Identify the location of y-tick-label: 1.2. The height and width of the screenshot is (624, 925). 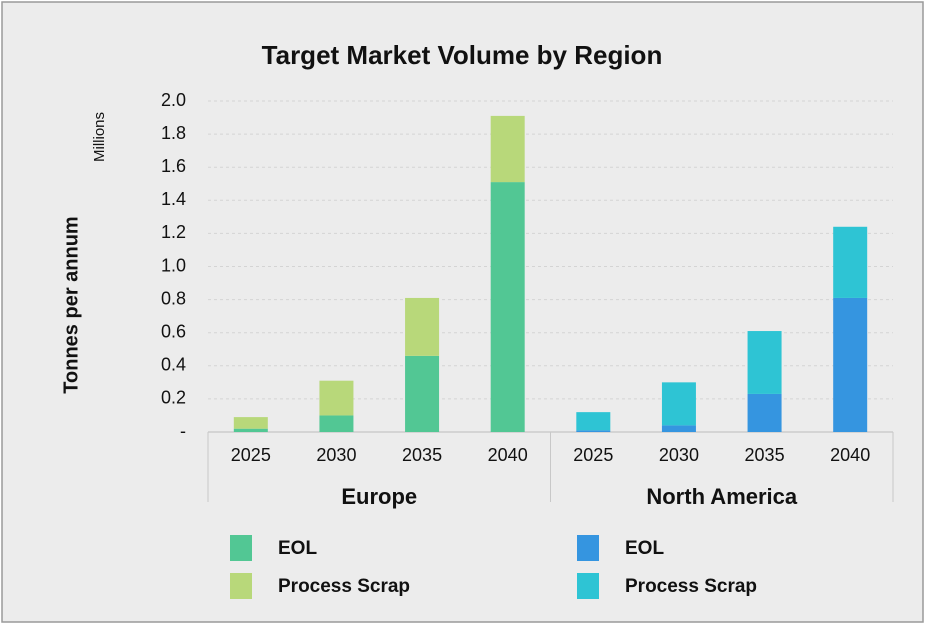
(173, 232).